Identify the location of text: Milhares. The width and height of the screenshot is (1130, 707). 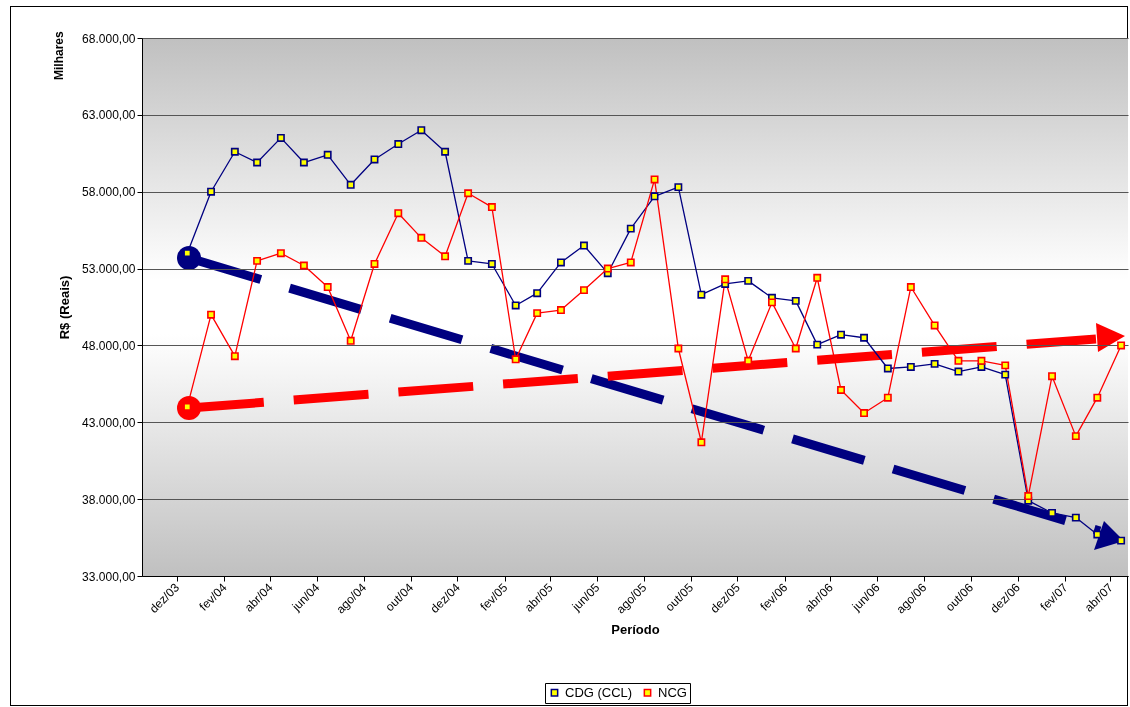
(59, 55).